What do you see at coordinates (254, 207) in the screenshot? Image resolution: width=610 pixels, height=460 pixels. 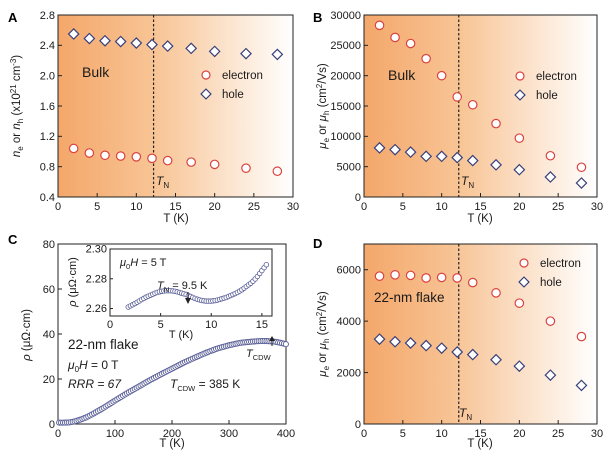 I see `panel-a-xtick-label: 25` at bounding box center [254, 207].